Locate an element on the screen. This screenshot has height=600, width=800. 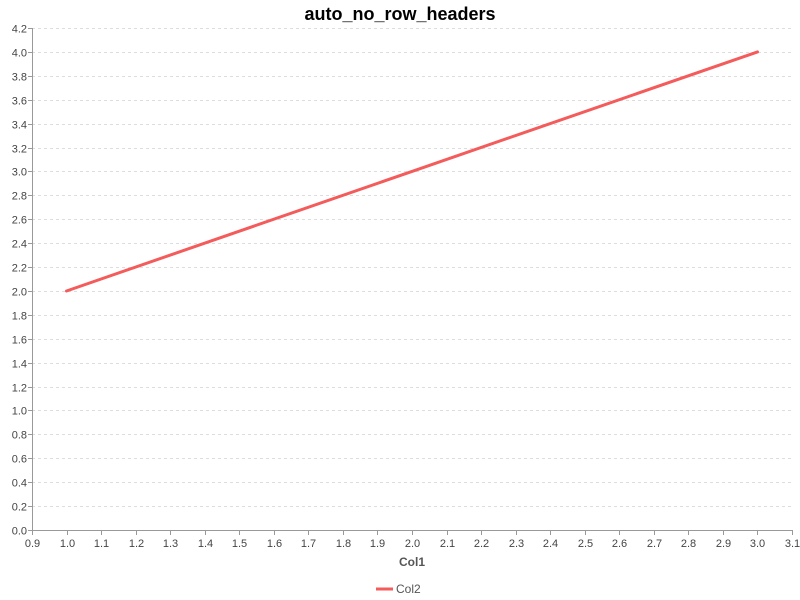
x-tick-label: 1.4 is located at coordinates (205, 544).